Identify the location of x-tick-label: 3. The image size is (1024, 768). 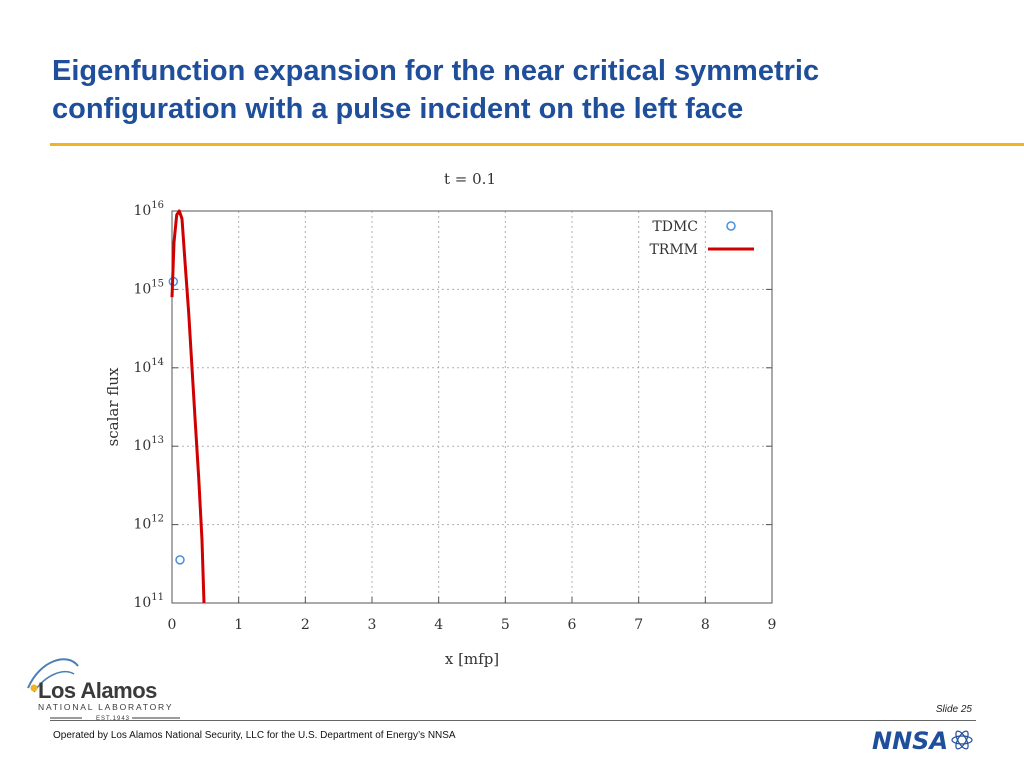
(372, 625).